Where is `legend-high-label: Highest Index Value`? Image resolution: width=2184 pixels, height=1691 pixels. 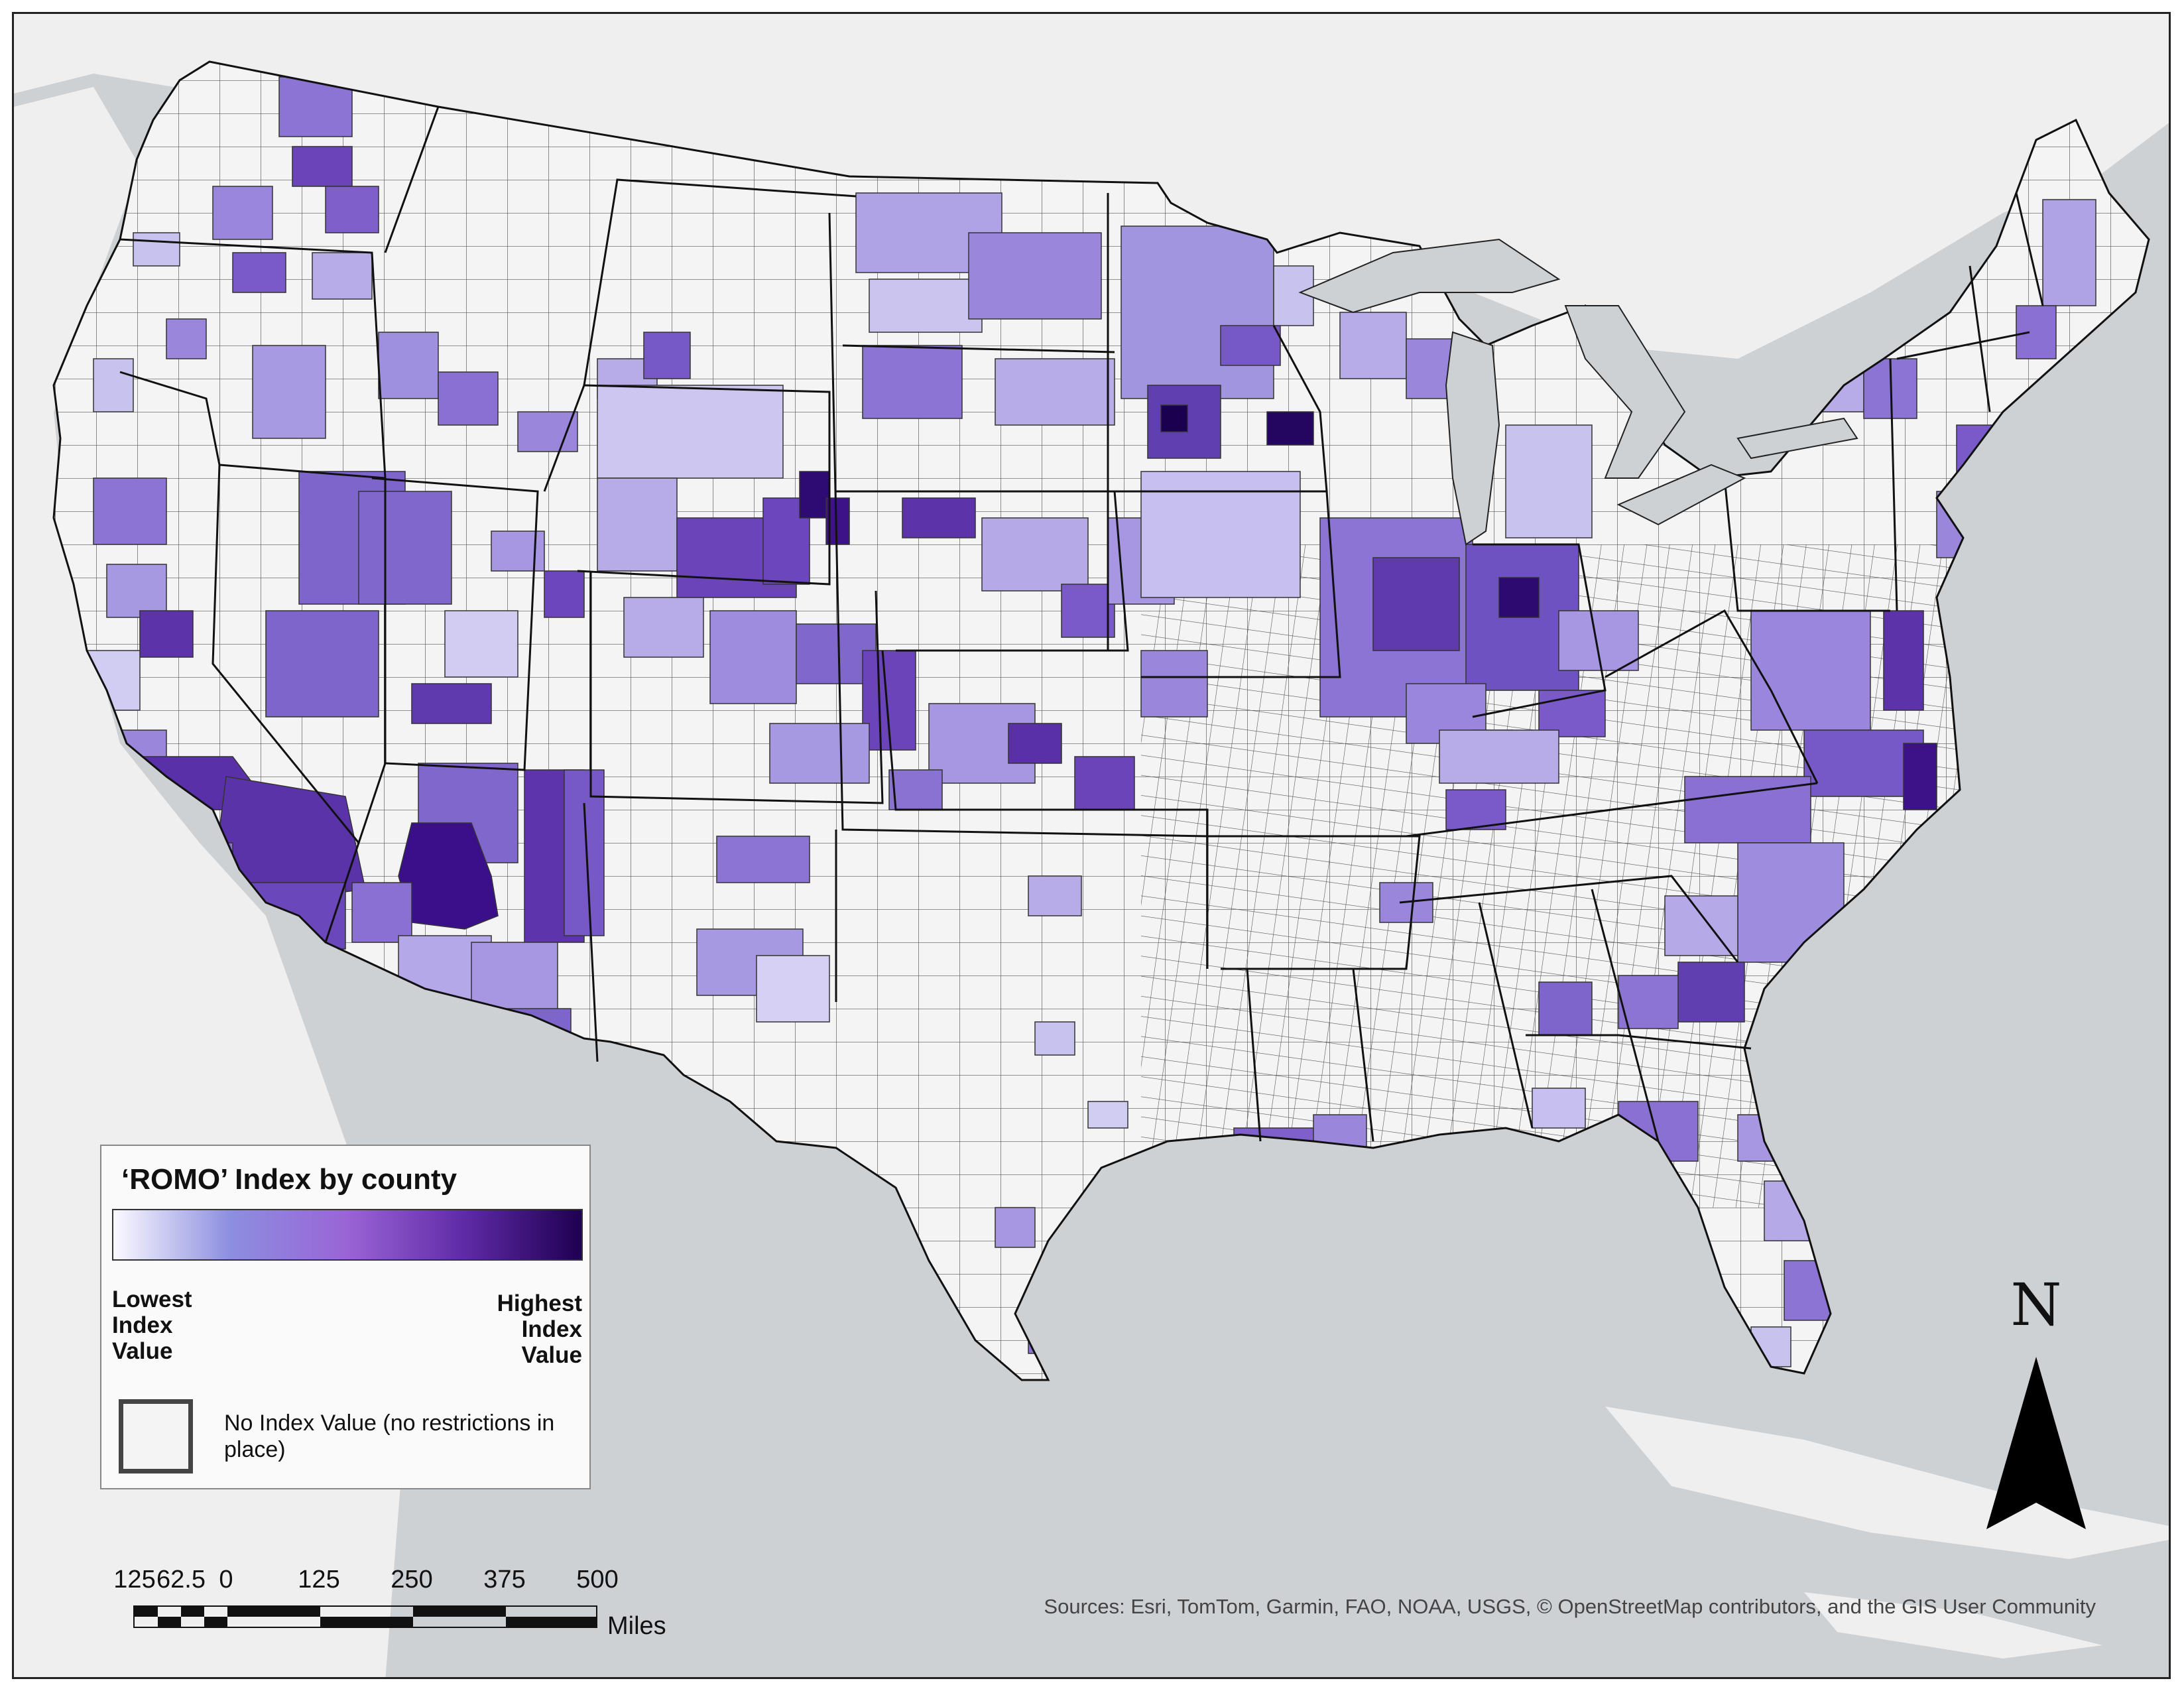
legend-high-label: Highest Index Value is located at coordinates (539, 1329).